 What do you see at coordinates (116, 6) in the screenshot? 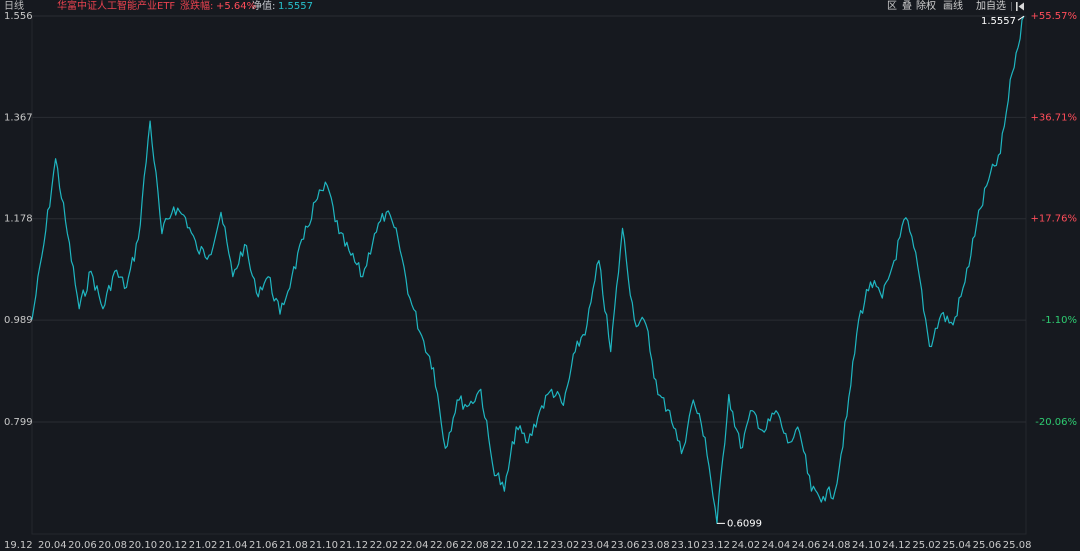
I see `fund-name: 华富中证人工智能产业ETF` at bounding box center [116, 6].